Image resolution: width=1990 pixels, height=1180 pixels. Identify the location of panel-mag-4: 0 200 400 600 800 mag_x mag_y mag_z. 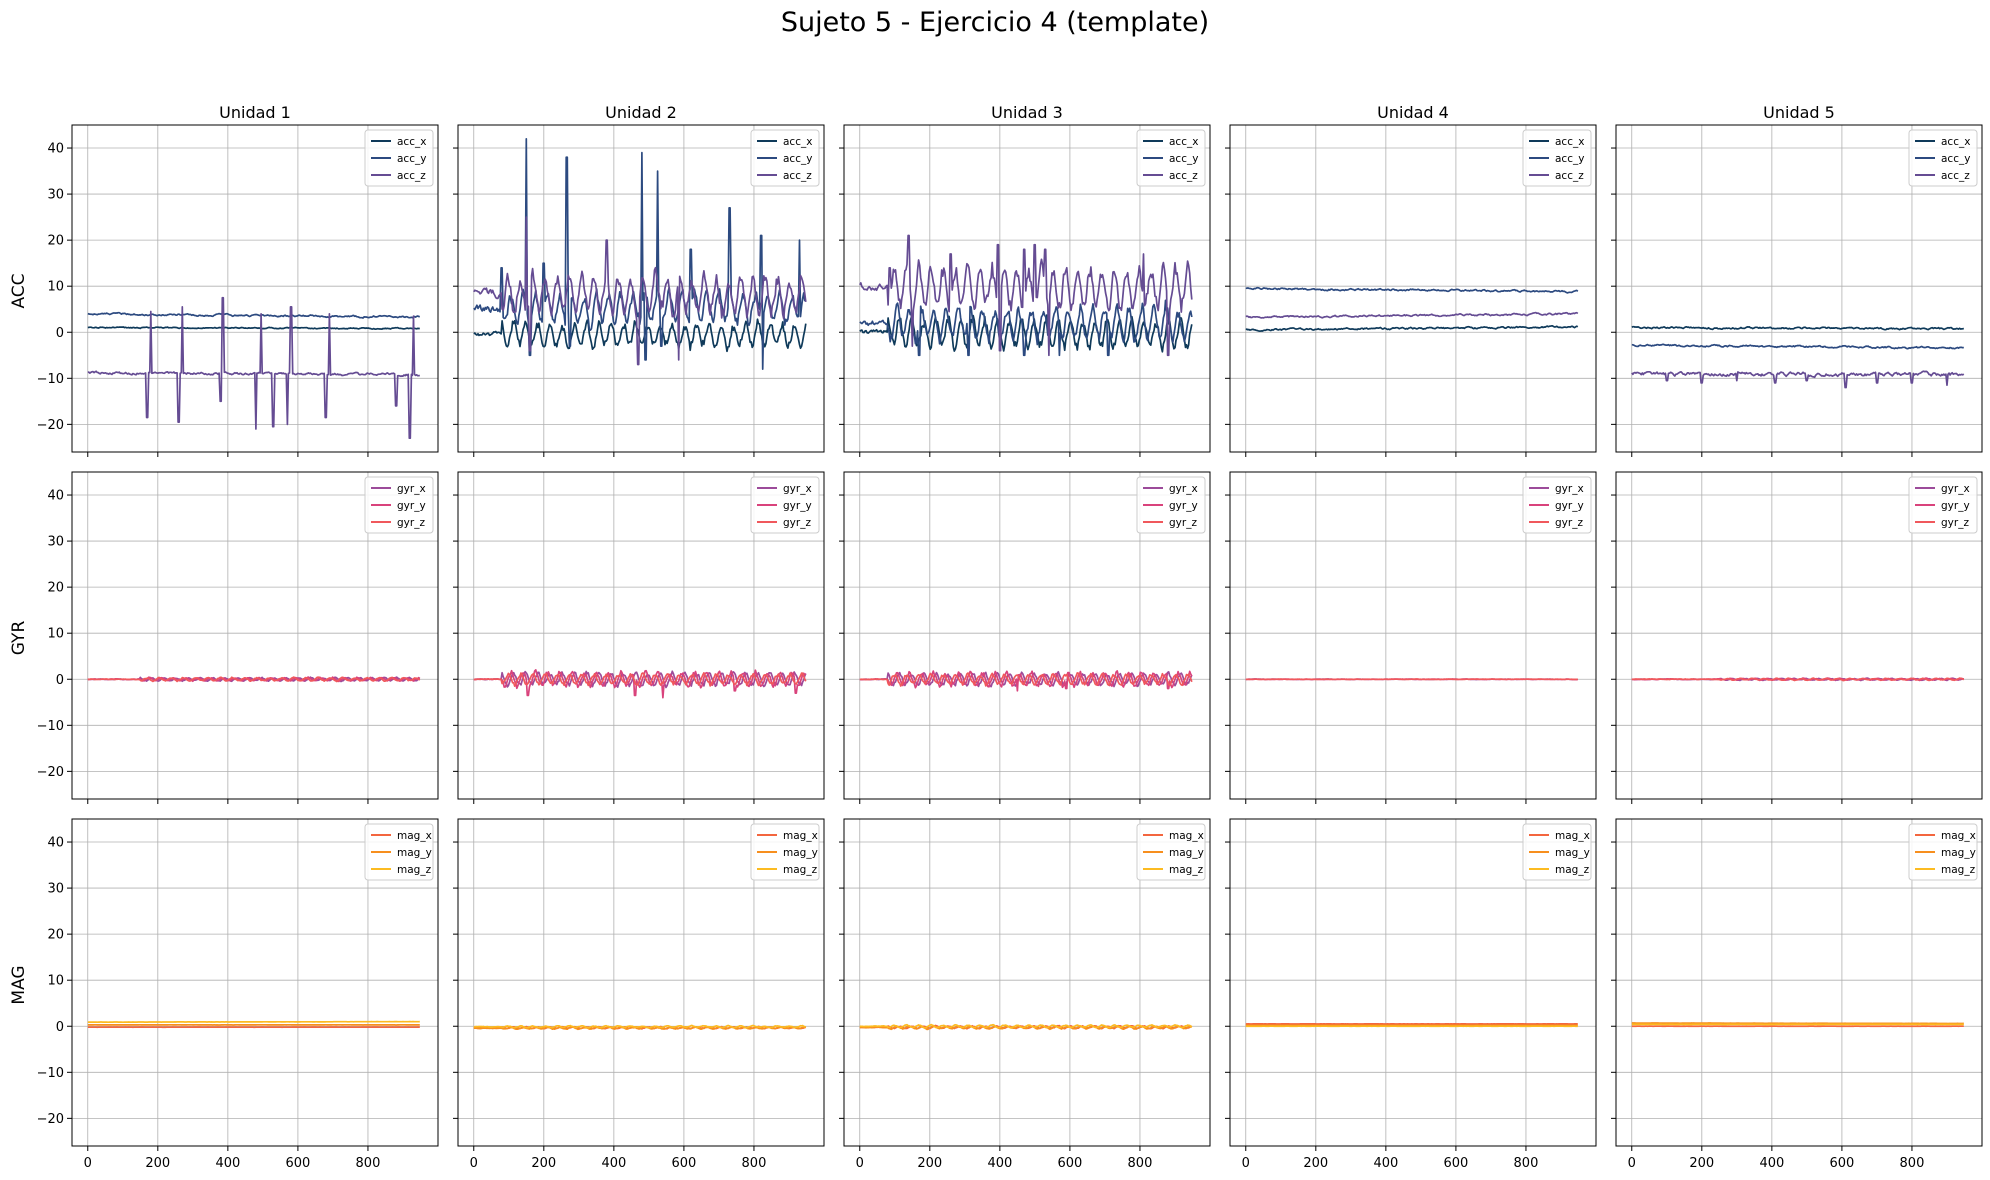
(1411, 994).